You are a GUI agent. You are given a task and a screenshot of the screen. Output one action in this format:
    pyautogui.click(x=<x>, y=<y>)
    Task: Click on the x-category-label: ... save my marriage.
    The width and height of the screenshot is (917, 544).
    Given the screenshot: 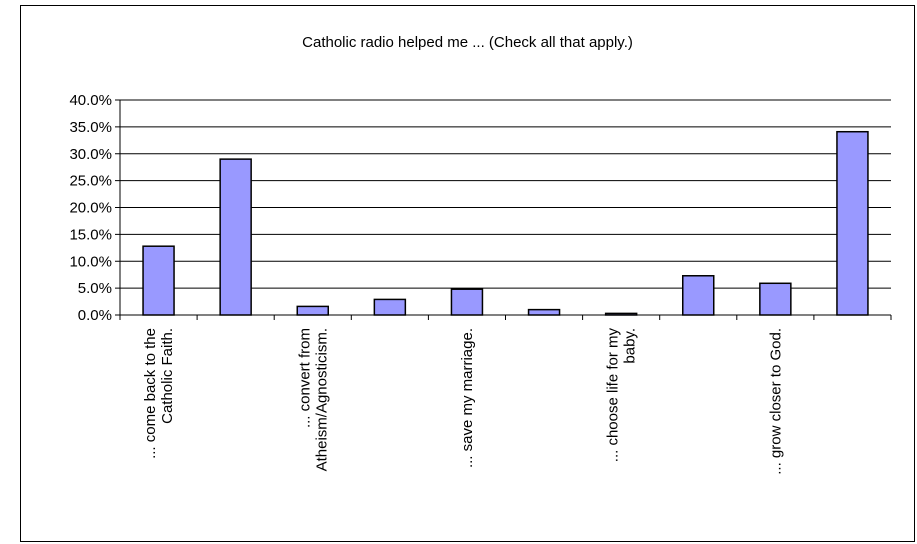 What is the action you would take?
    pyautogui.click(x=467, y=398)
    